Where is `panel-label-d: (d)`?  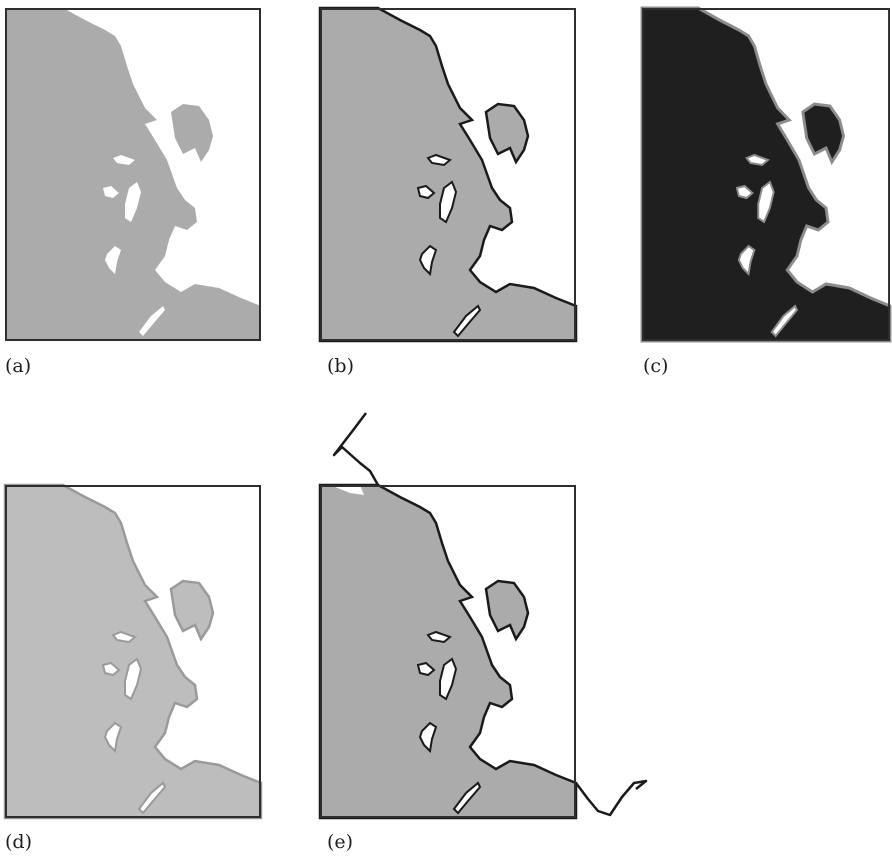 panel-label-d: (d) is located at coordinates (18, 842).